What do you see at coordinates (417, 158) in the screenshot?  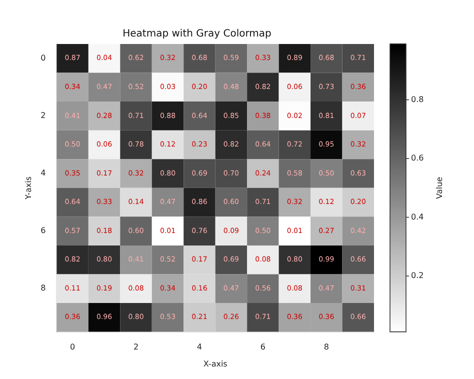 I see `color-bar-label: 0.6` at bounding box center [417, 158].